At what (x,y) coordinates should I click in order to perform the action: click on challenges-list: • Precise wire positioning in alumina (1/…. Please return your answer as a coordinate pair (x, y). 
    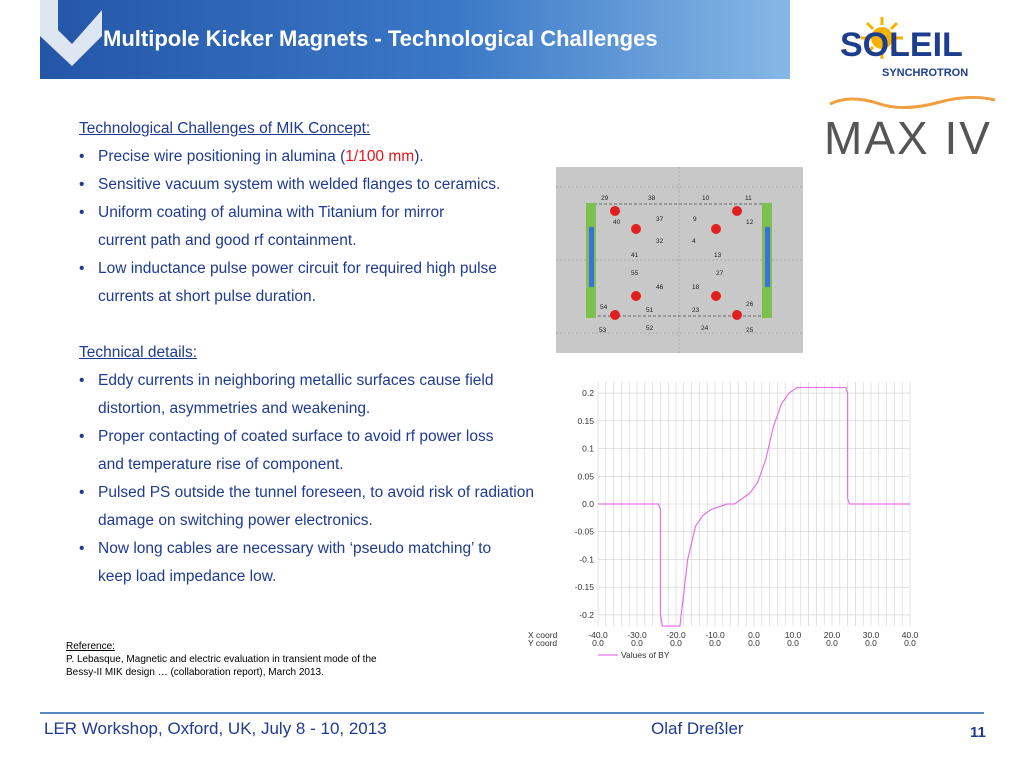
    Looking at the image, I should click on (314, 227).